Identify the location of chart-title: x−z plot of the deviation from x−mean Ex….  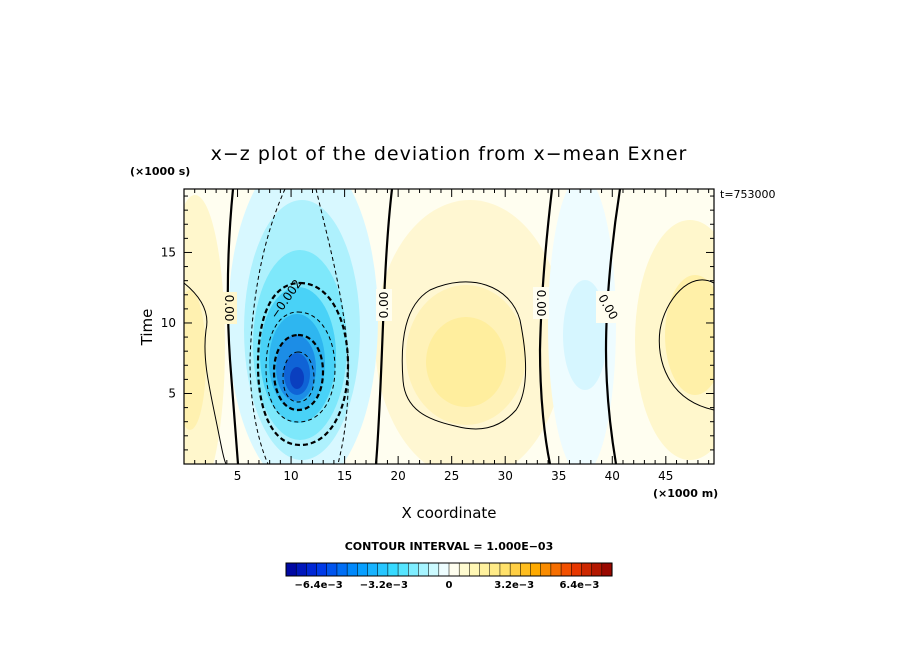
(449, 154).